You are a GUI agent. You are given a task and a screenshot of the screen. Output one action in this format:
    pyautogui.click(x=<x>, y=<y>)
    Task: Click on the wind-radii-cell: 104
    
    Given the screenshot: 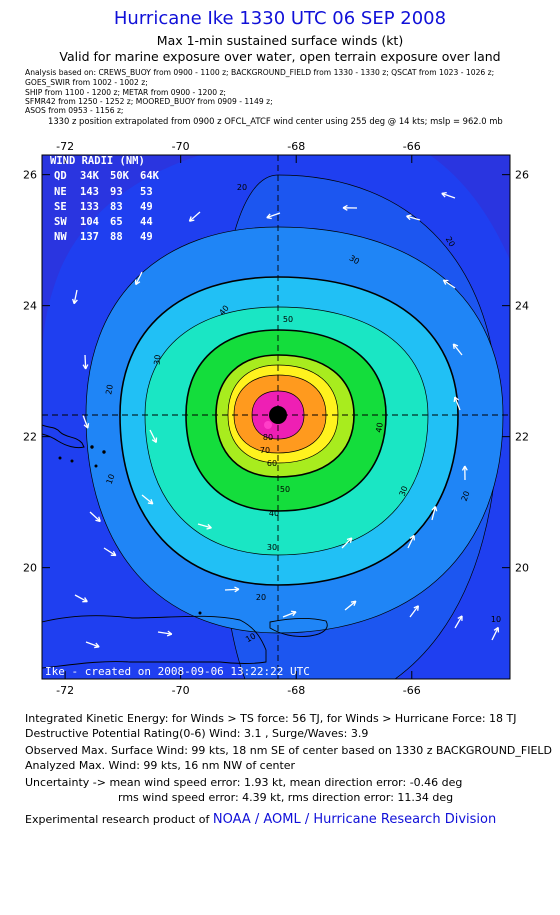 What is the action you would take?
    pyautogui.click(x=89, y=222)
    